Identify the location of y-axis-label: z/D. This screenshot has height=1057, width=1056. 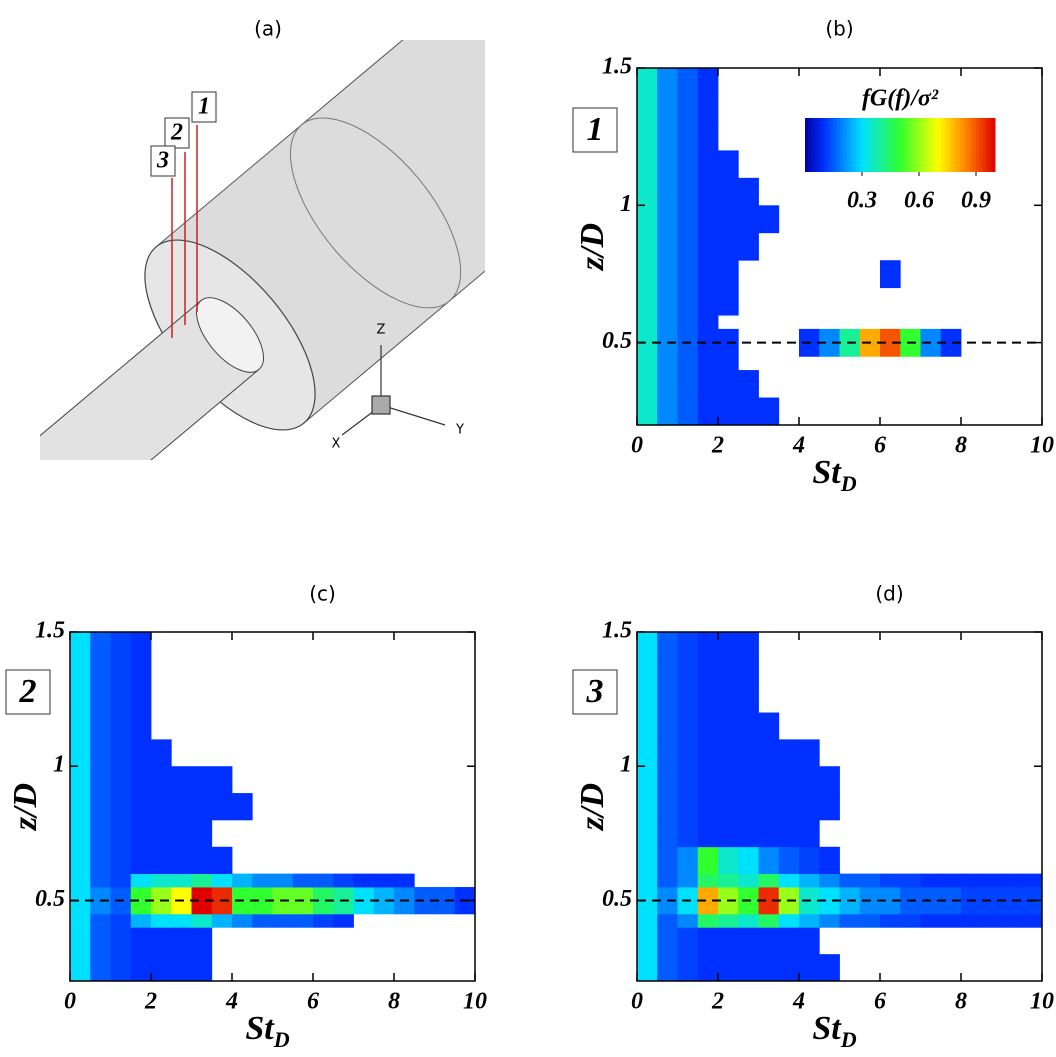
(592, 807).